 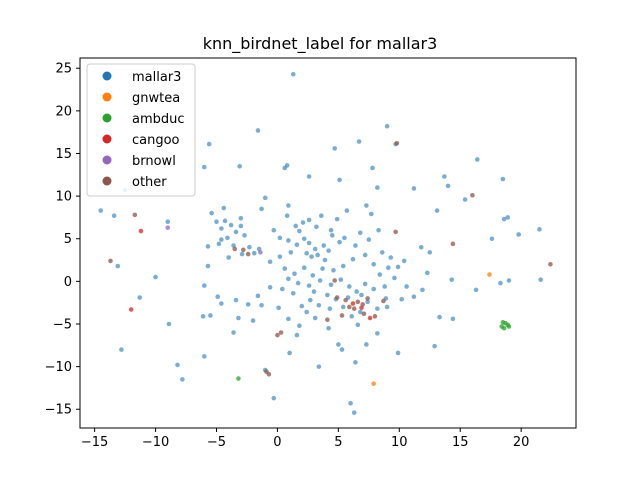 What do you see at coordinates (156, 98) in the screenshot?
I see `legend-label-gnwtea: gnwtea` at bounding box center [156, 98].